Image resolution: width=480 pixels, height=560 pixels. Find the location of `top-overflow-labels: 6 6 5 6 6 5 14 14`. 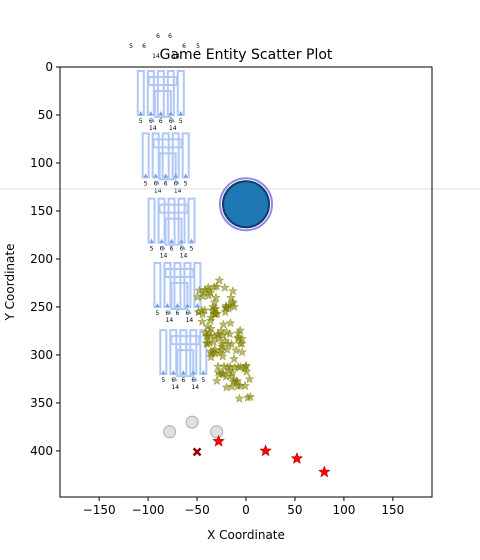

top-overflow-labels: 6 6 5 6 6 5 14 14 is located at coordinates (164, 46).